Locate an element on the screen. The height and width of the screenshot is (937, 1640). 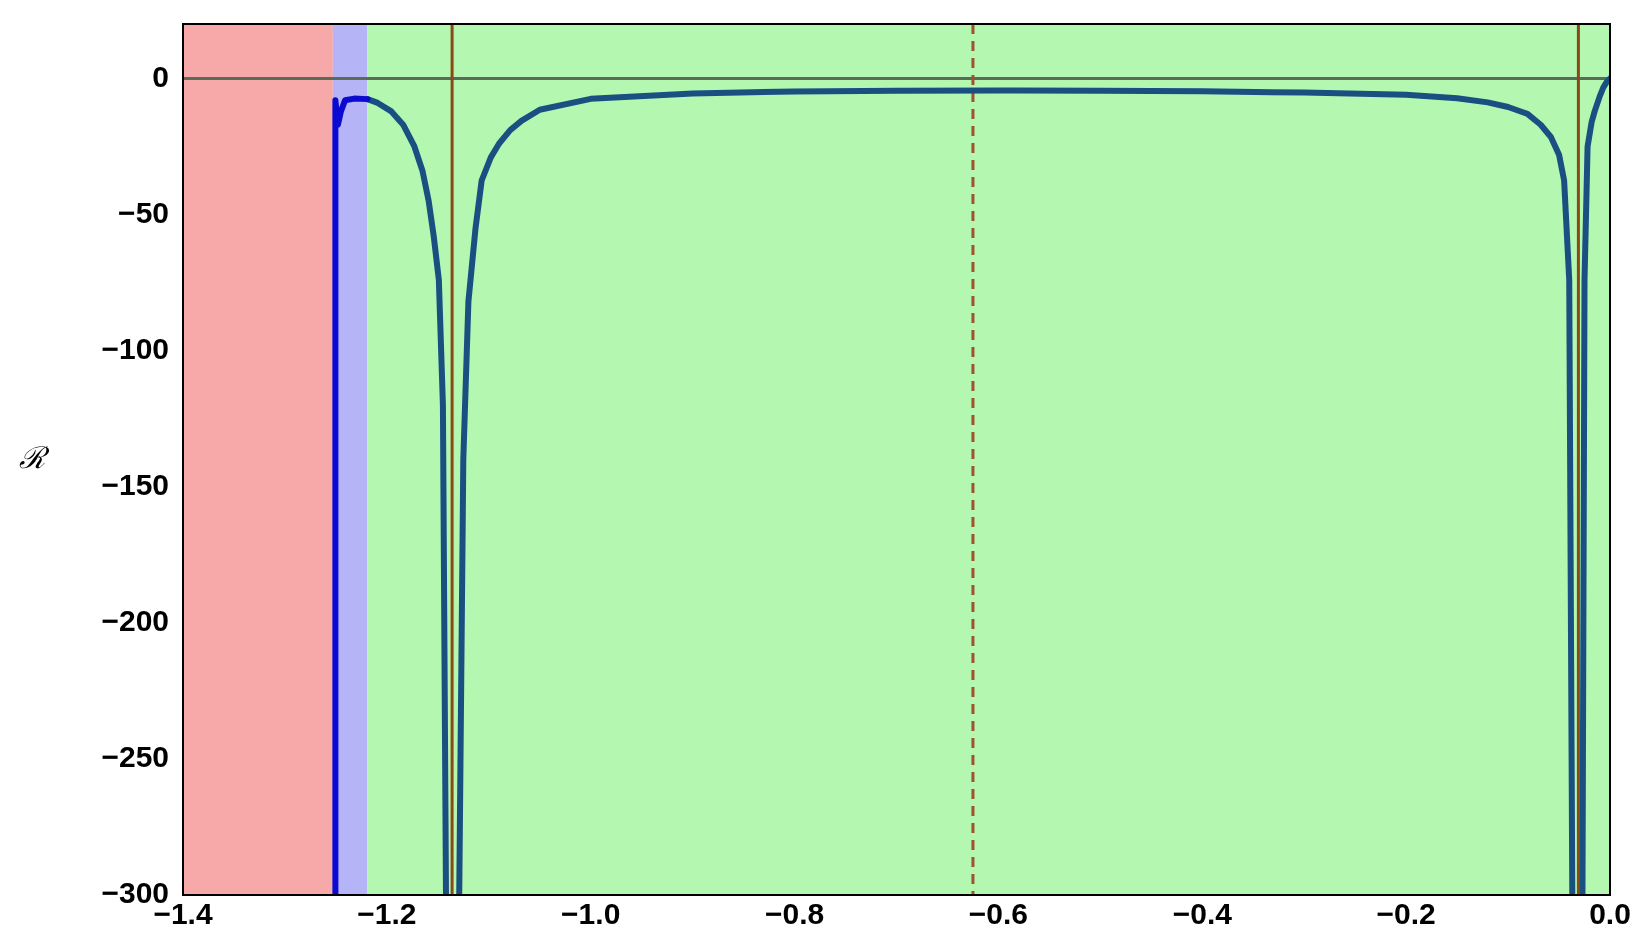
x-tick-label: −0.6 is located at coordinates (998, 914).